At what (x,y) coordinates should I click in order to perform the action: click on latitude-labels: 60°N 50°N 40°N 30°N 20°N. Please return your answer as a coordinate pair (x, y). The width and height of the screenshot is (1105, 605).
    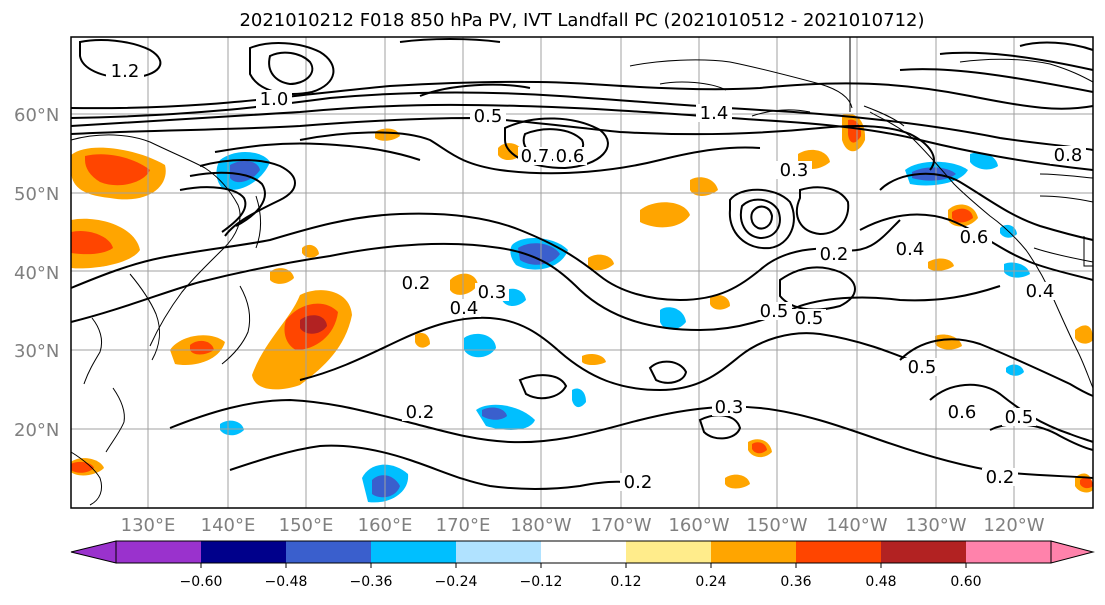
    Looking at the image, I should click on (36, 273).